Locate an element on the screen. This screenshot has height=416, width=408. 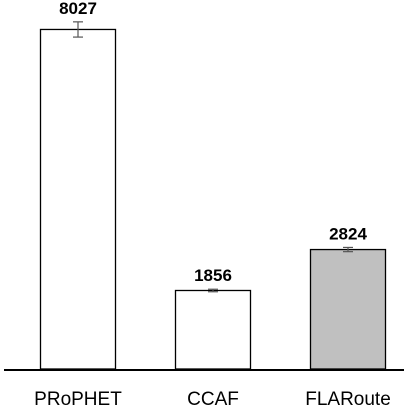
error-bar-prophet is located at coordinates (78, 29).